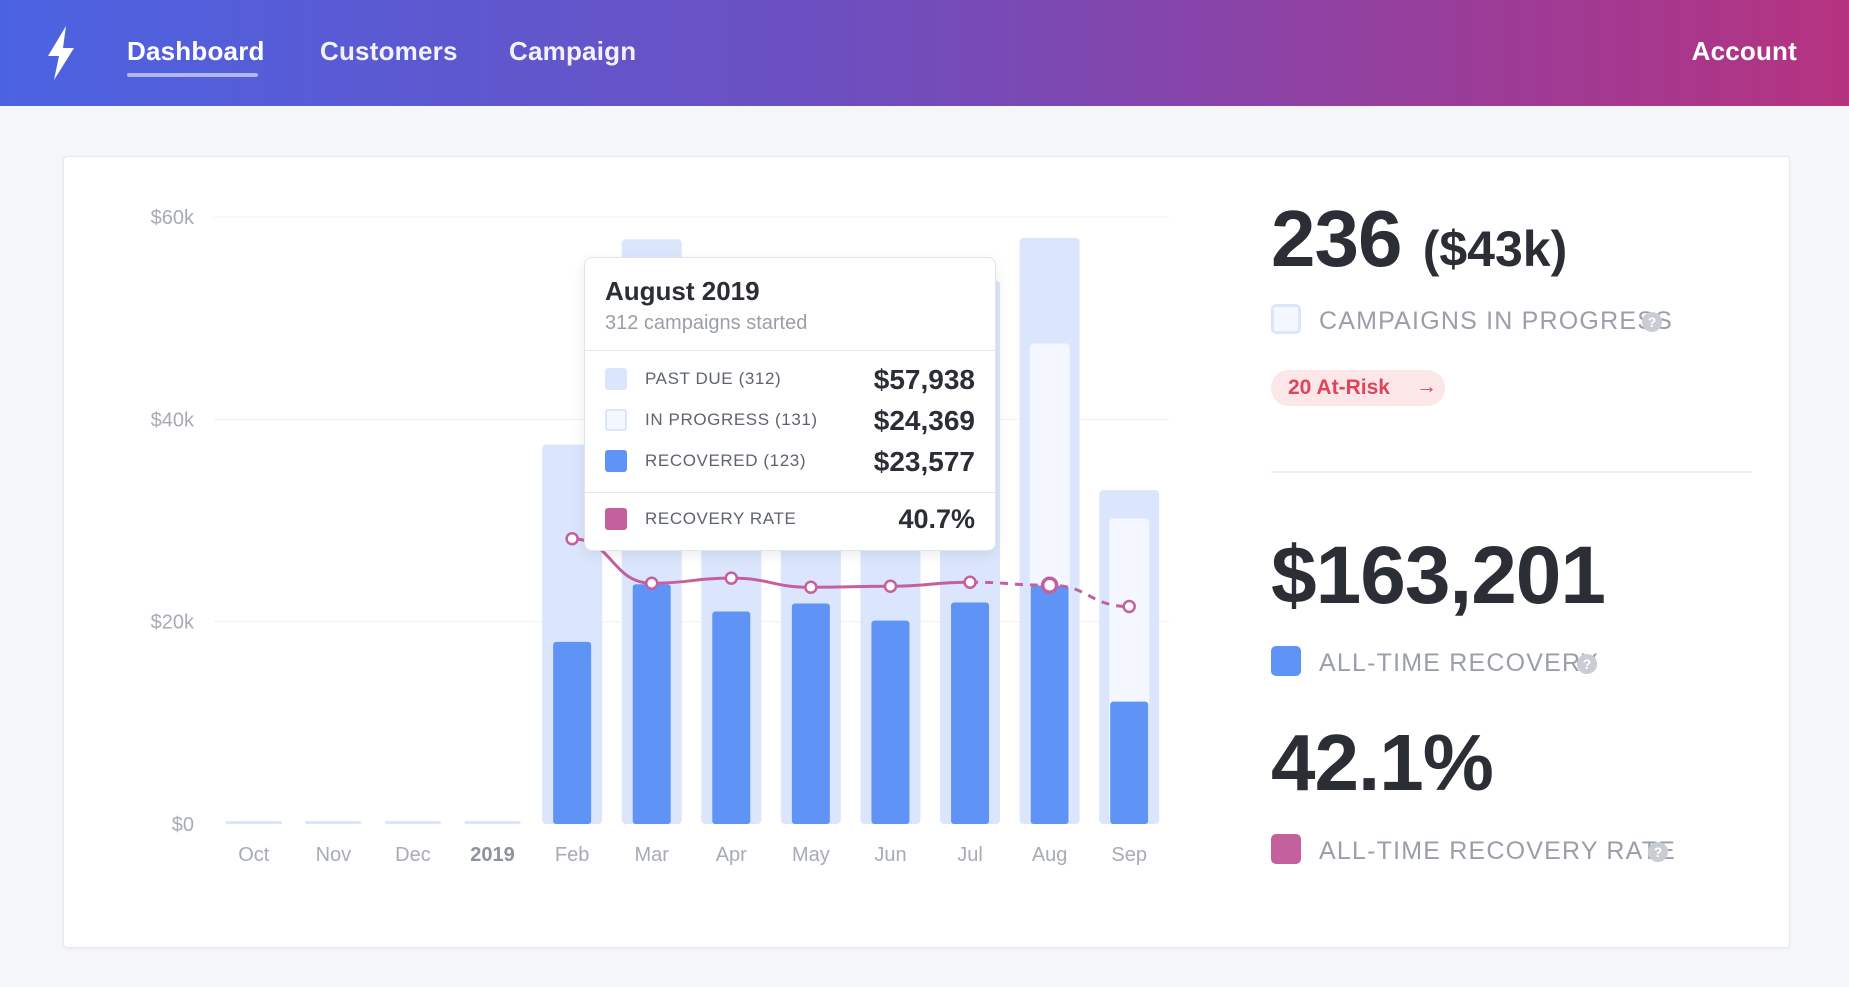 The width and height of the screenshot is (1849, 987). Describe the element at coordinates (890, 855) in the screenshot. I see `x-tick-label: Jun` at that location.